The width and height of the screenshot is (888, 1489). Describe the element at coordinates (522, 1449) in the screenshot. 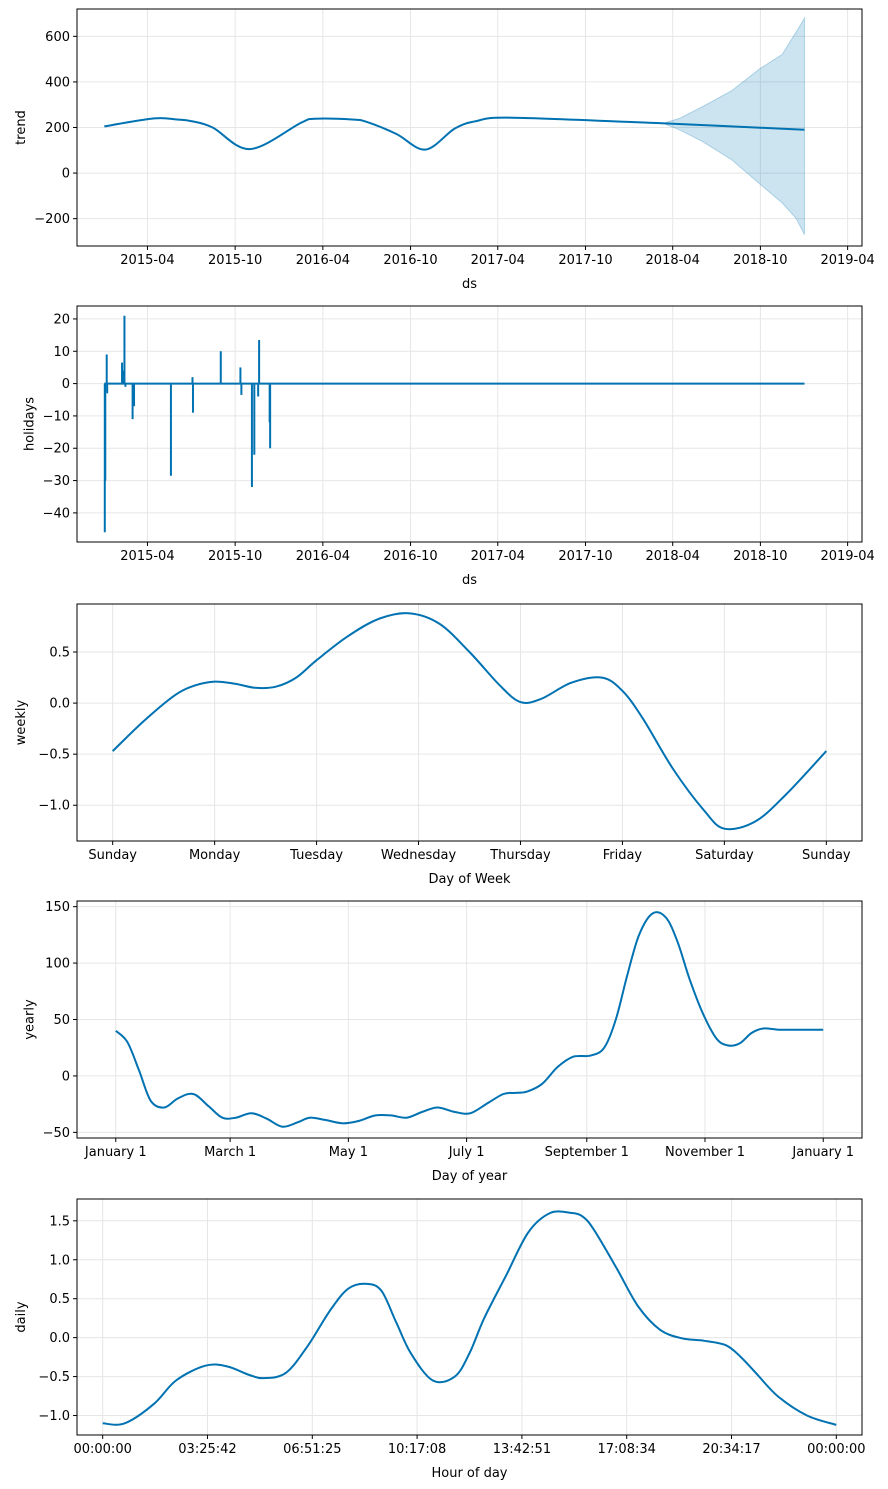

I see `chart-daily-xtick-label-4: 13:42:51` at that location.